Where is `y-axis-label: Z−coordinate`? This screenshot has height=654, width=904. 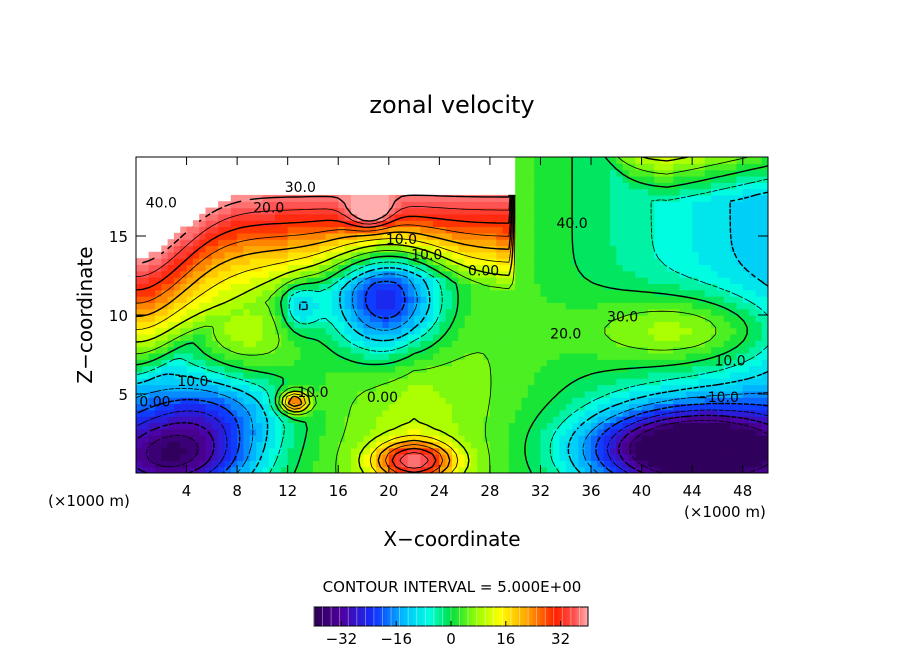 y-axis-label: Z−coordinate is located at coordinates (85, 314).